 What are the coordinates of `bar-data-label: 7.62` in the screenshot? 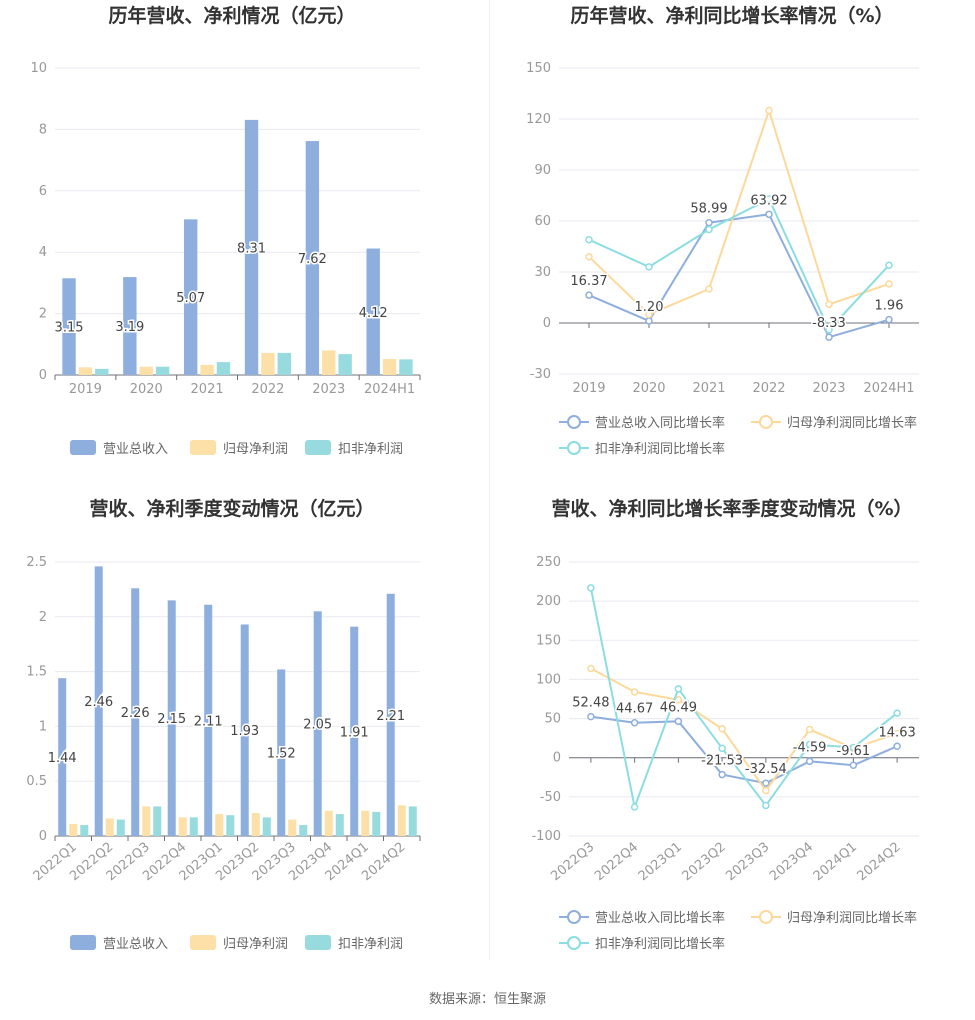 It's located at (312, 259).